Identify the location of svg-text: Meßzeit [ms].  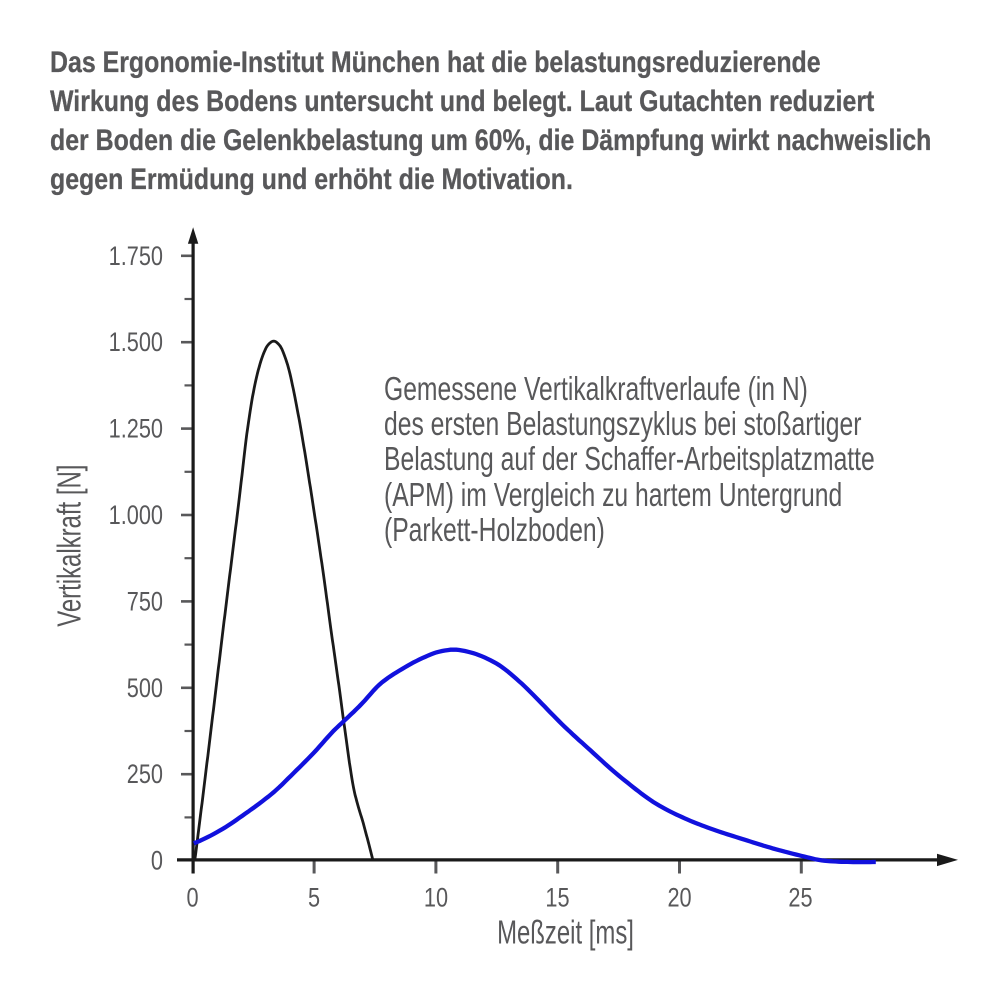
(565, 933).